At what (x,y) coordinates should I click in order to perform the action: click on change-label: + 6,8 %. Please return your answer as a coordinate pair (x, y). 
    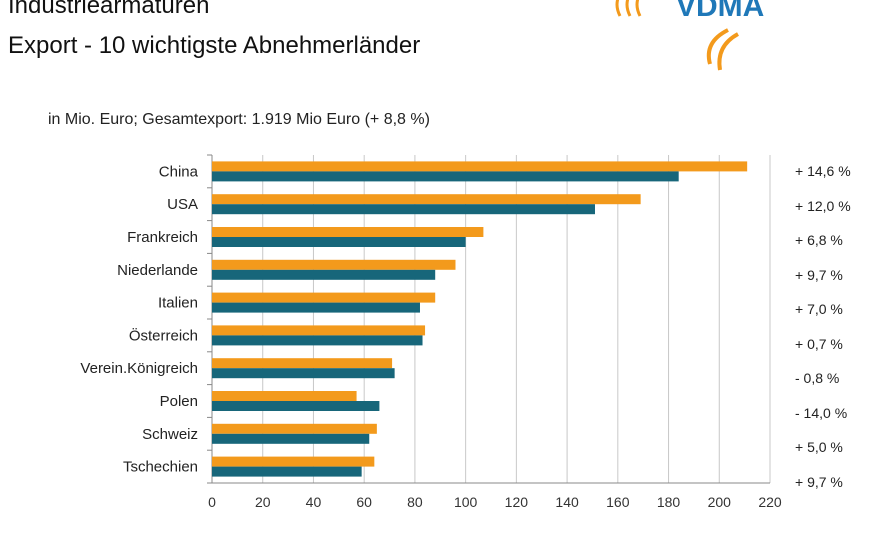
    Looking at the image, I should click on (819, 240).